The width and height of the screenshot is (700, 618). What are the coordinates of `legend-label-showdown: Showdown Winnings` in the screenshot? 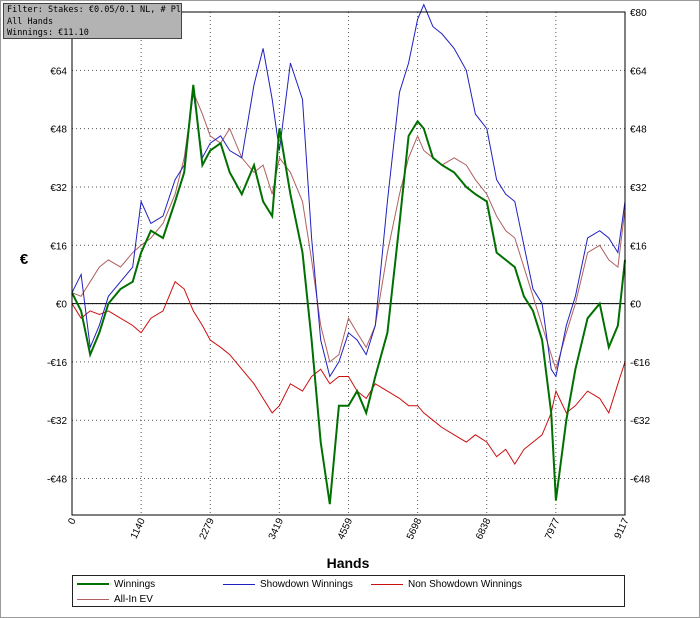 It's located at (306, 584).